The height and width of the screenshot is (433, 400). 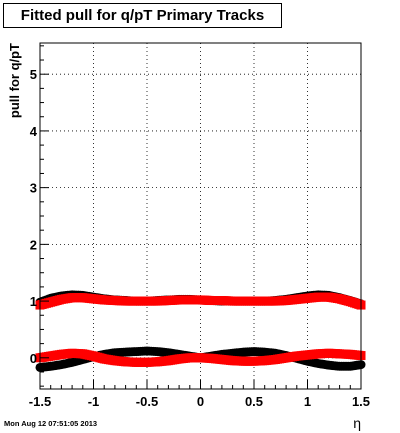 What do you see at coordinates (33, 301) in the screenshot?
I see `y-tick-label: 1` at bounding box center [33, 301].